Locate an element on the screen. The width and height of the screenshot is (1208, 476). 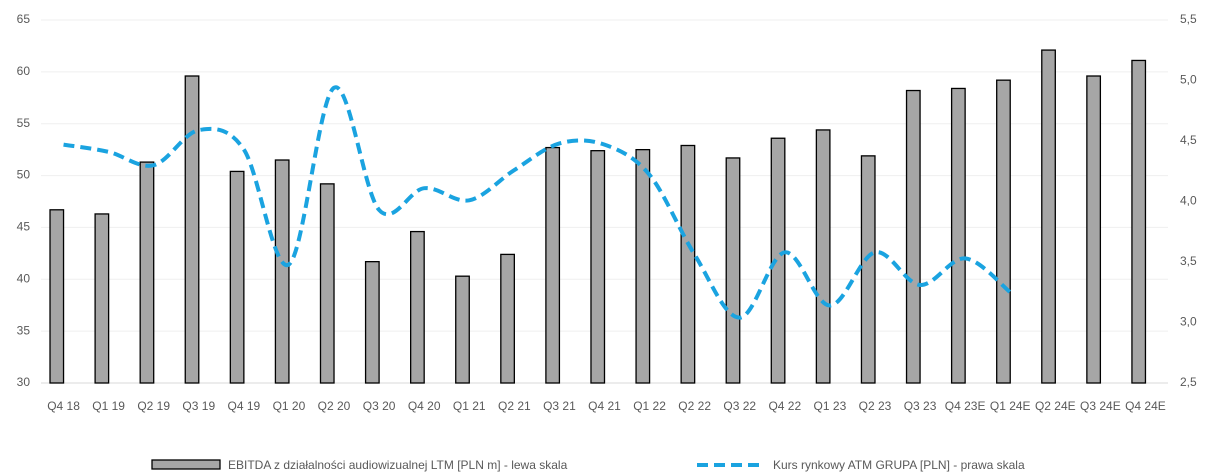
x-tick-label: Q1 20 is located at coordinates (289, 406).